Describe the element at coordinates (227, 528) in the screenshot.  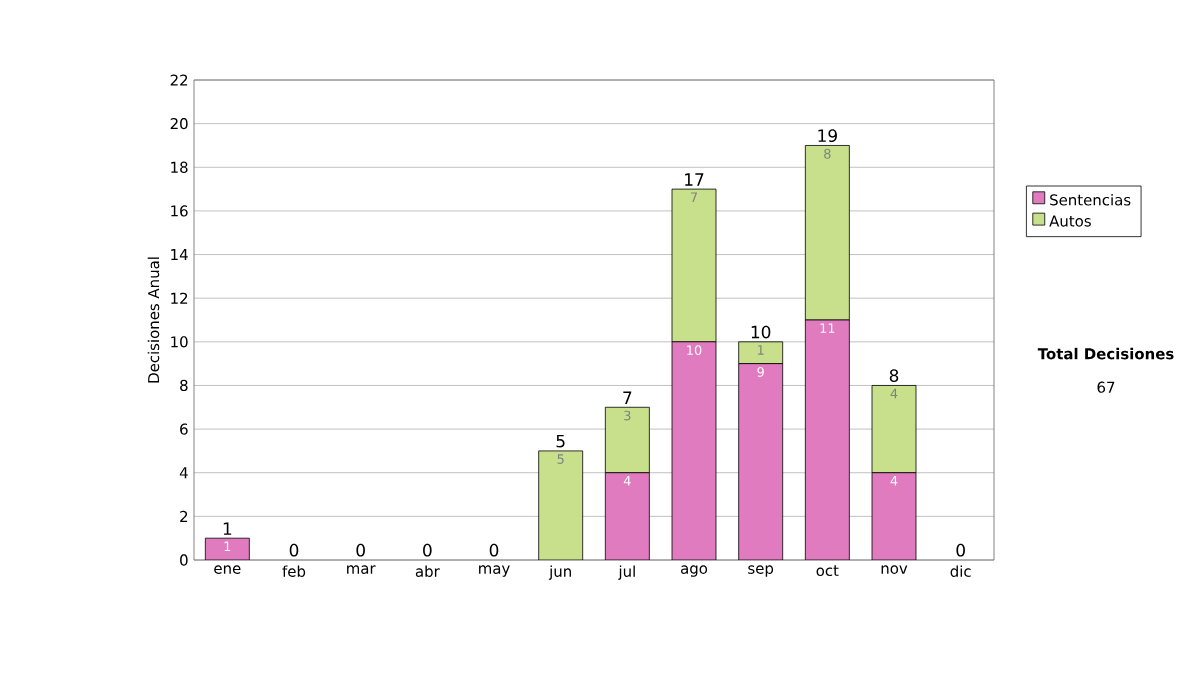
I see `total-label: 1` at that location.